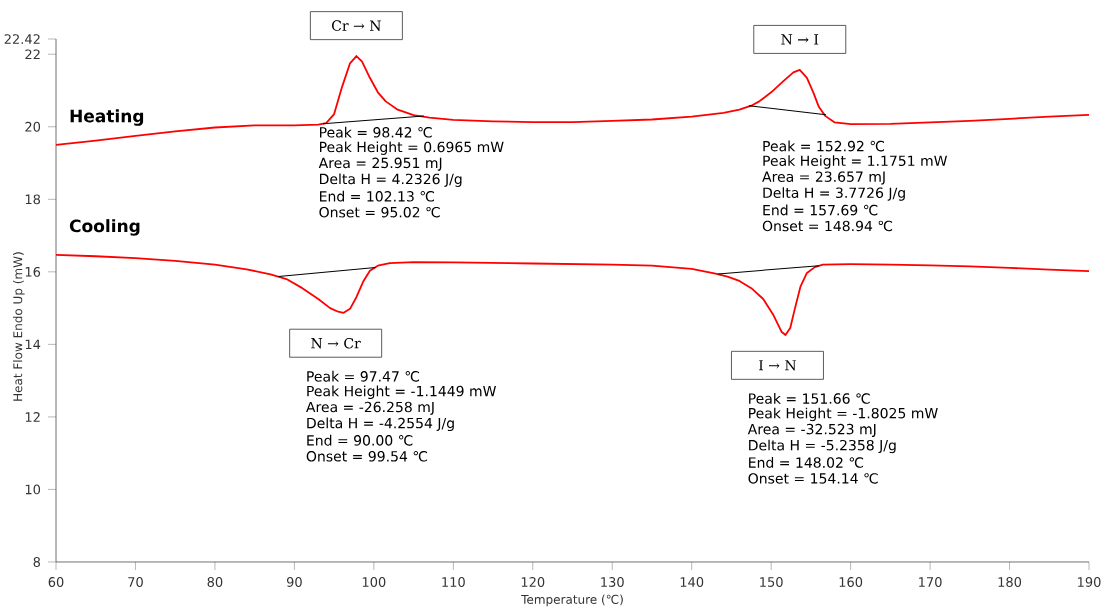 The height and width of the screenshot is (608, 1101). I want to click on annotation: End = 148.02 ℃, so click(806, 462).